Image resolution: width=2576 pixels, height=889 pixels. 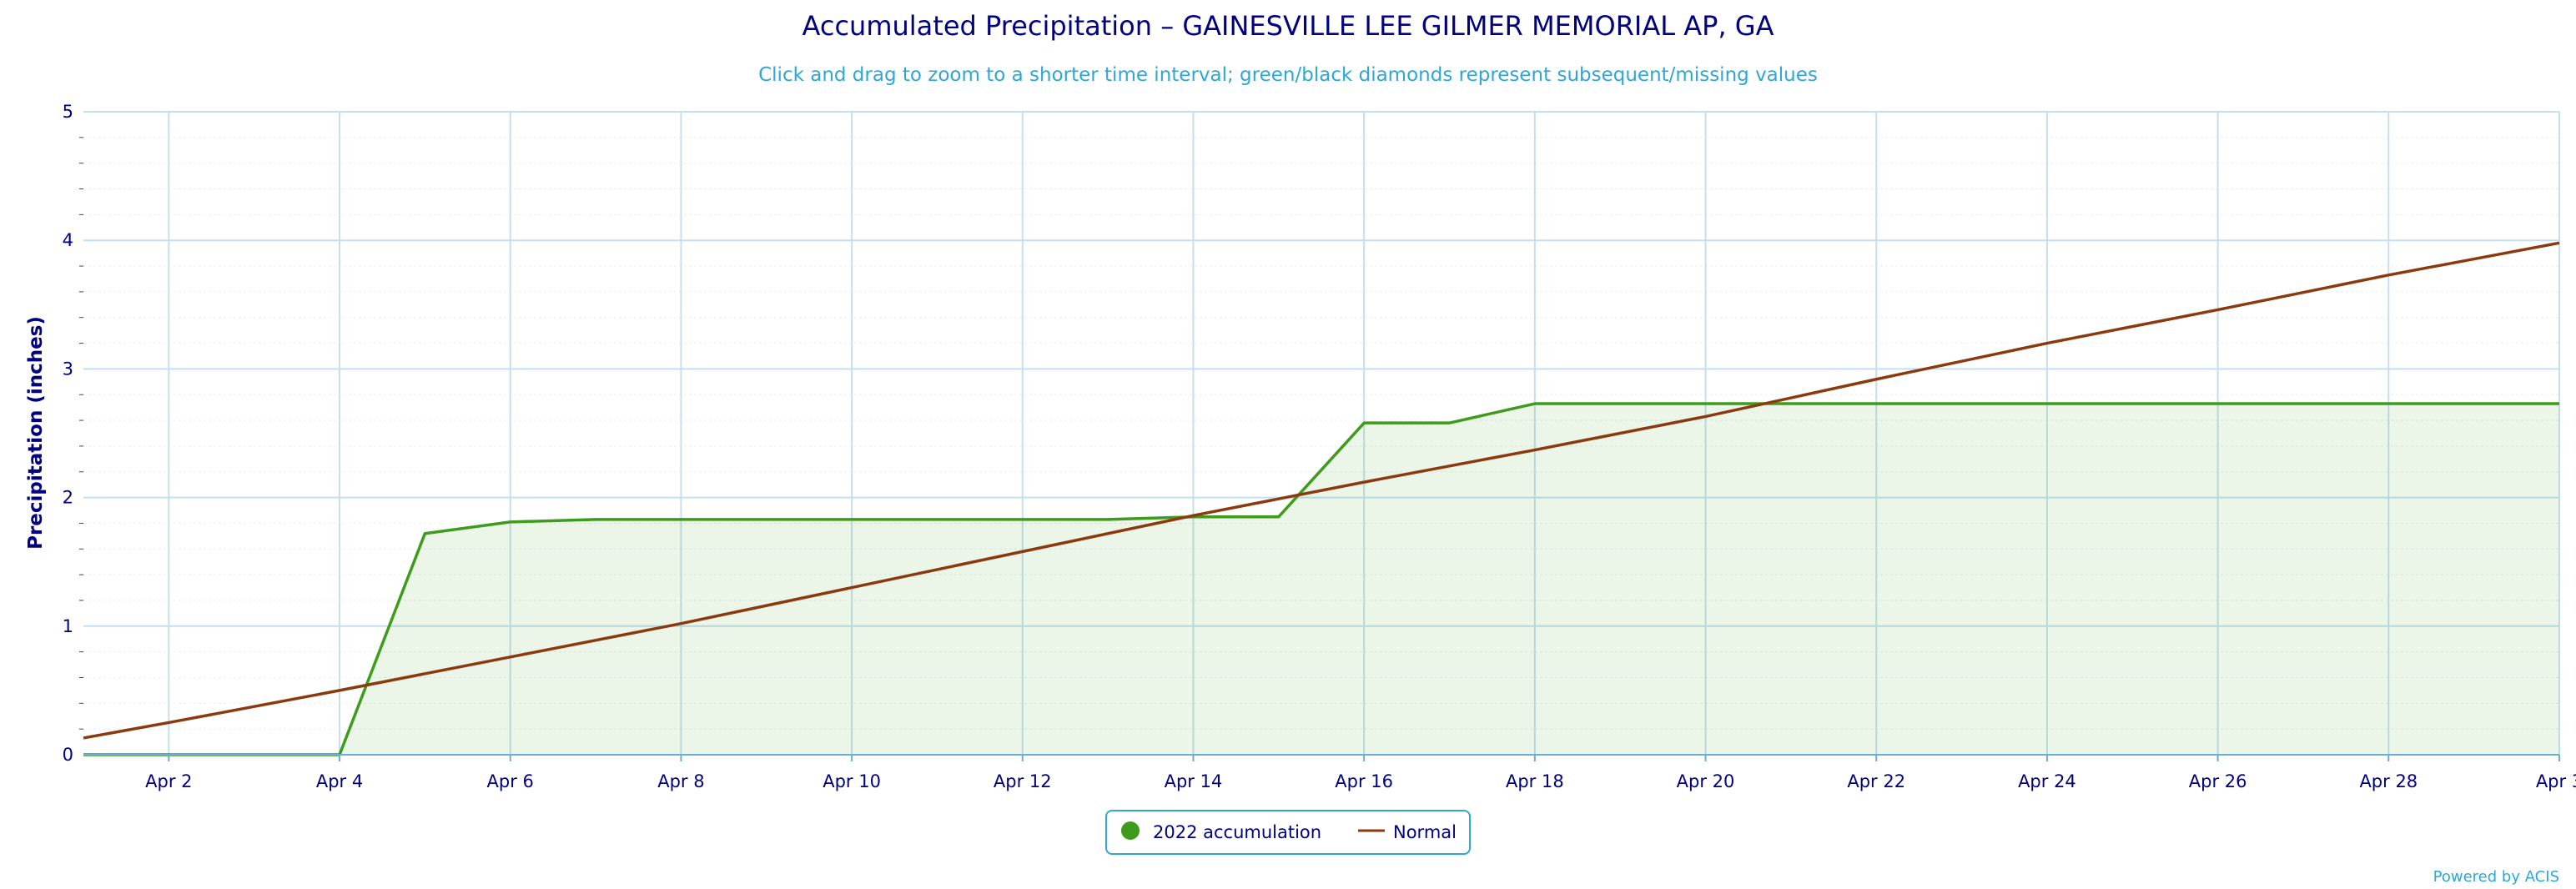 I want to click on x-tick-label: Apr 14, so click(x=1194, y=781).